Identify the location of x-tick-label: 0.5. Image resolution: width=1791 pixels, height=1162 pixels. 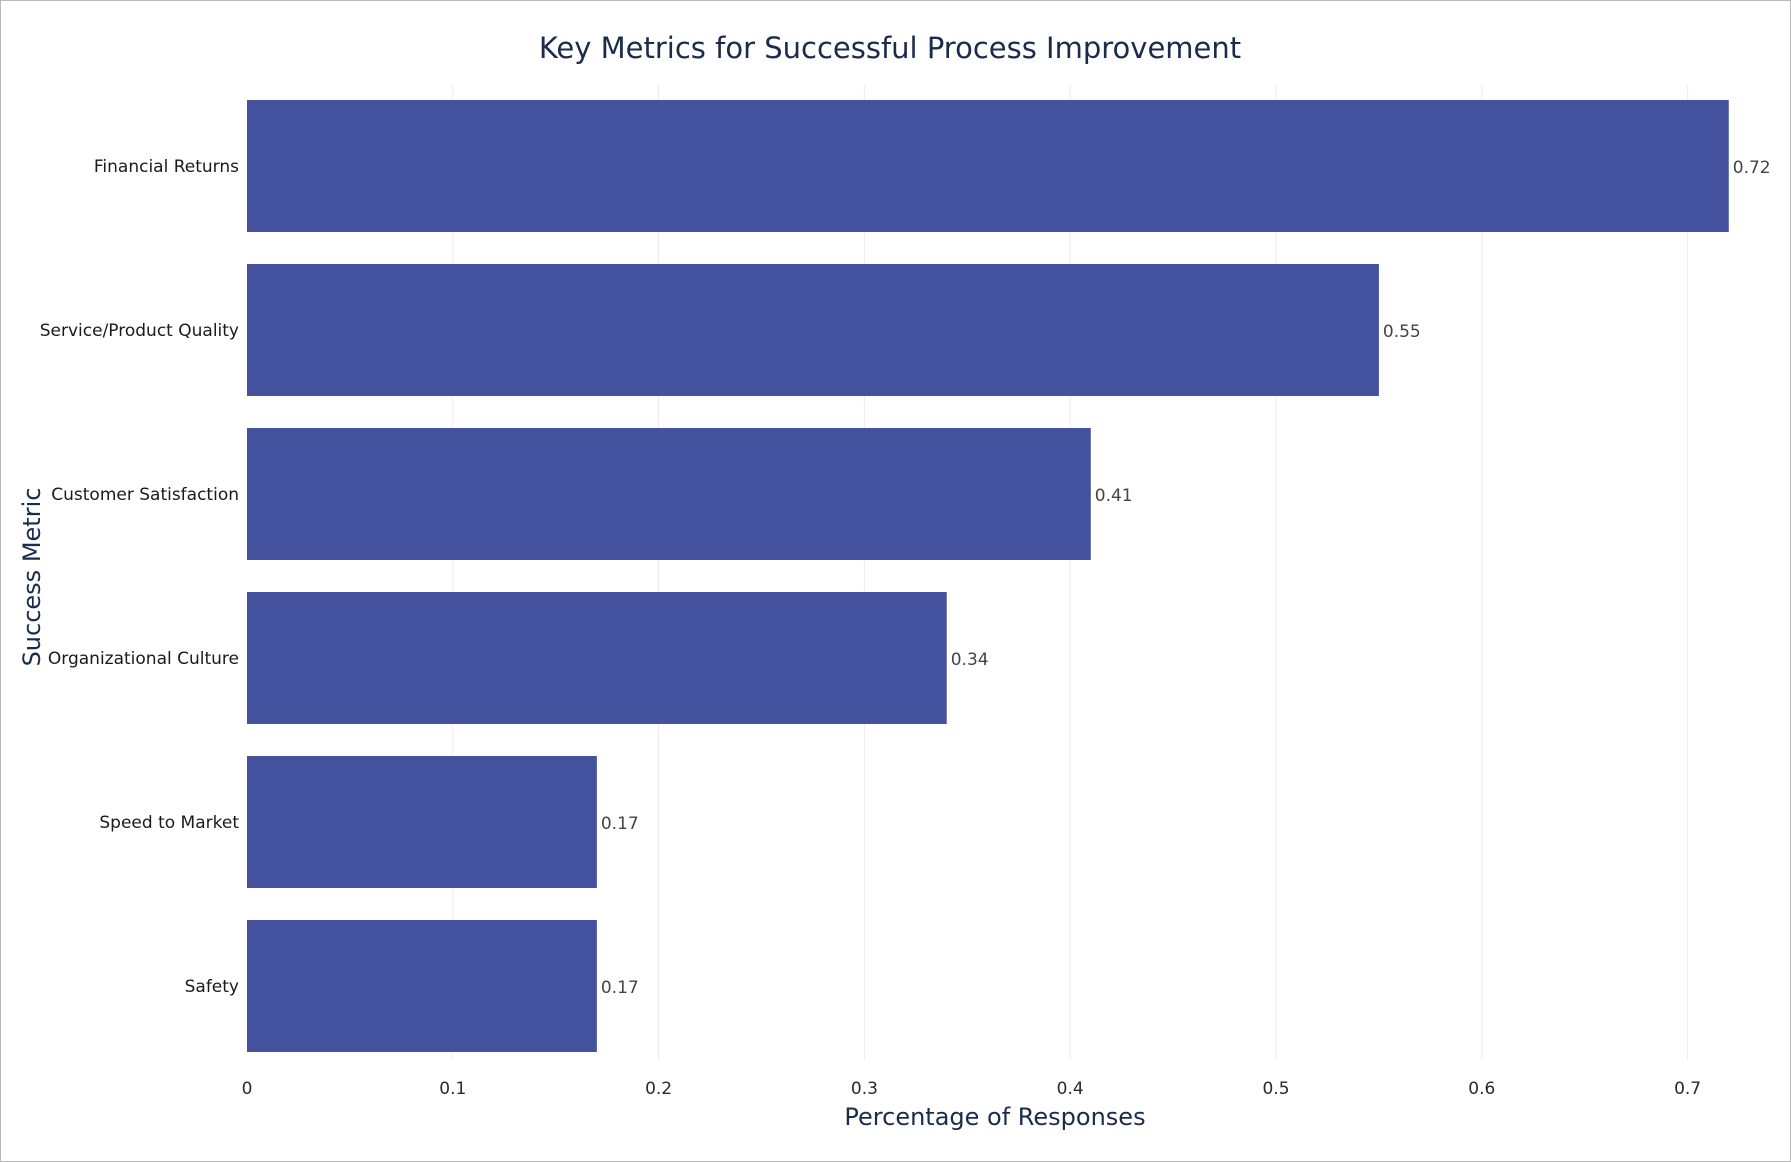
(1275, 1089).